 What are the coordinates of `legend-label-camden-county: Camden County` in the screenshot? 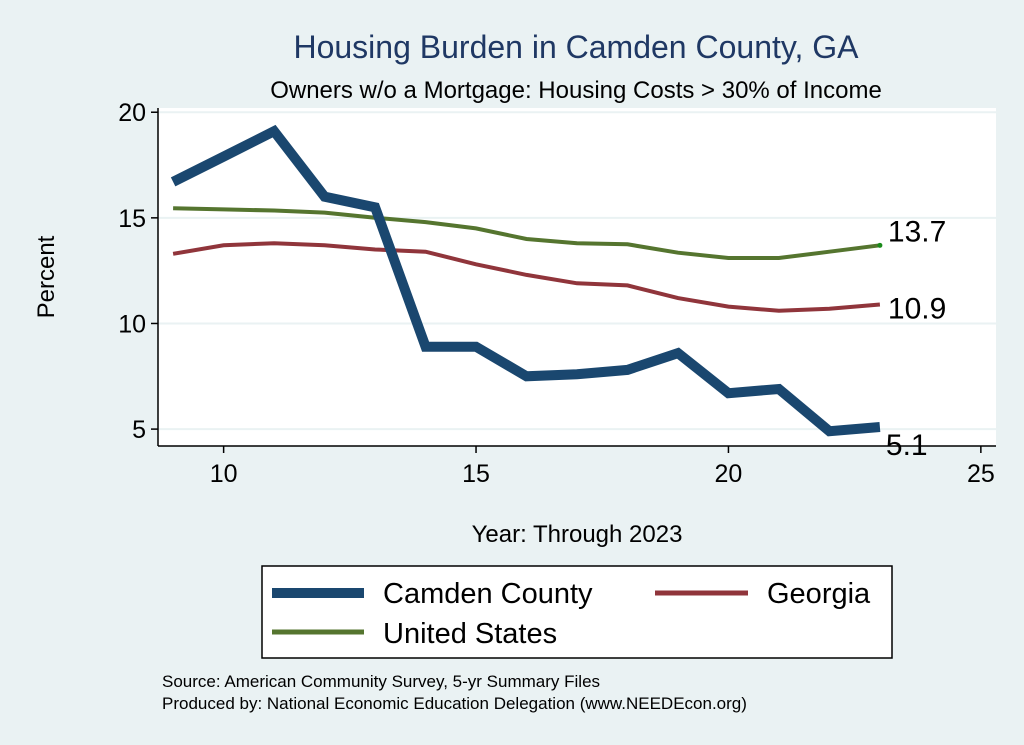 It's located at (488, 594).